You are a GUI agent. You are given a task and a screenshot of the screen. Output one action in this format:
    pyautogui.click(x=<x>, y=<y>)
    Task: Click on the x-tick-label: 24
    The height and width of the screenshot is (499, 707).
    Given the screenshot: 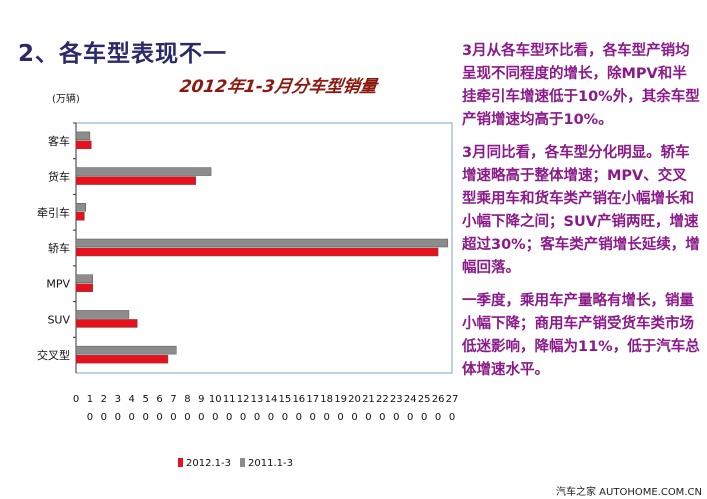 What is the action you would take?
    pyautogui.click(x=410, y=399)
    